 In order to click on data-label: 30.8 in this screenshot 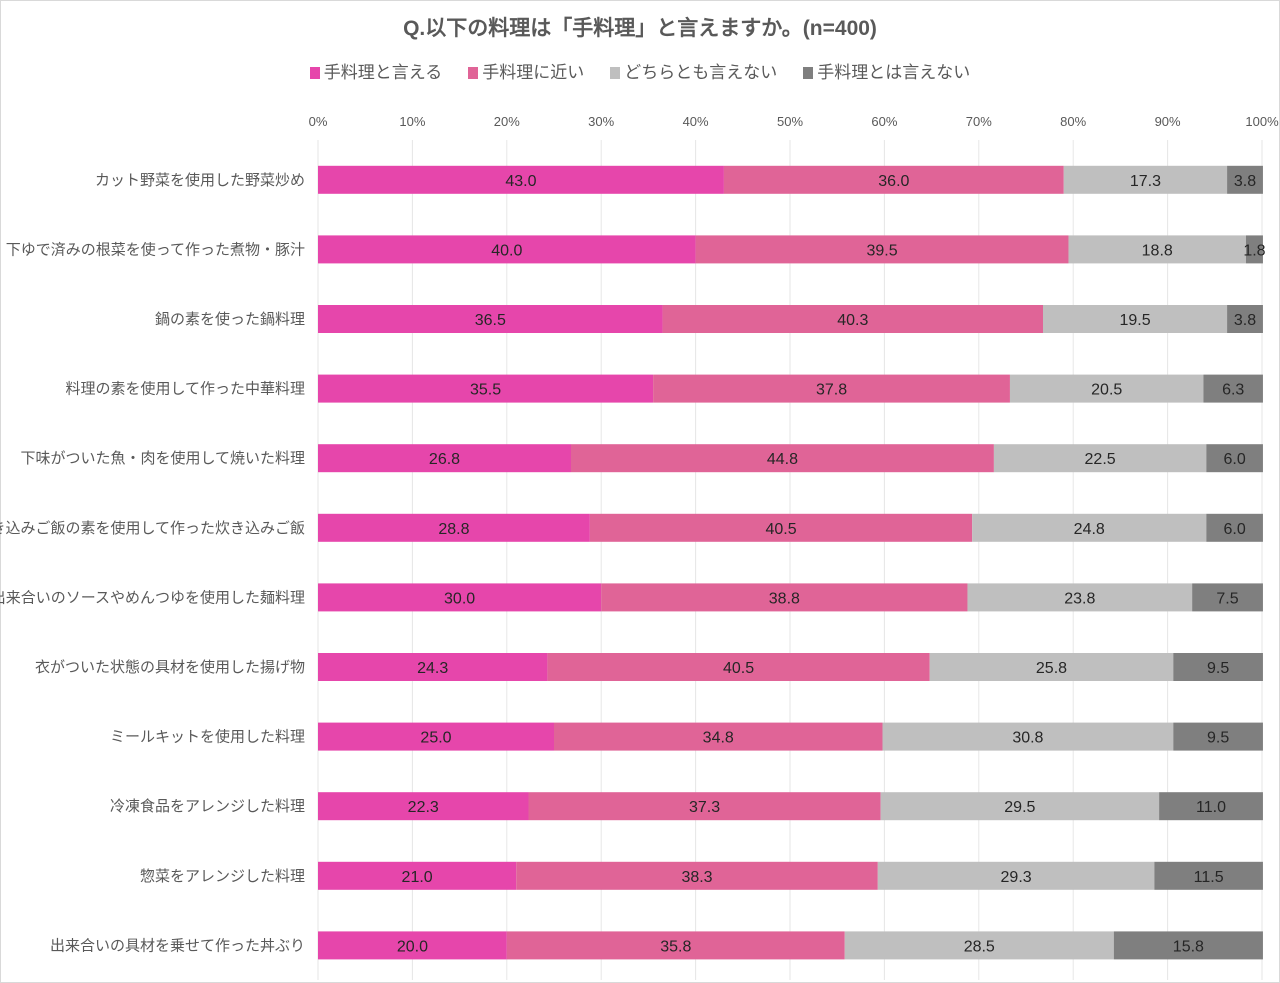, I will do `click(1027, 738)`.